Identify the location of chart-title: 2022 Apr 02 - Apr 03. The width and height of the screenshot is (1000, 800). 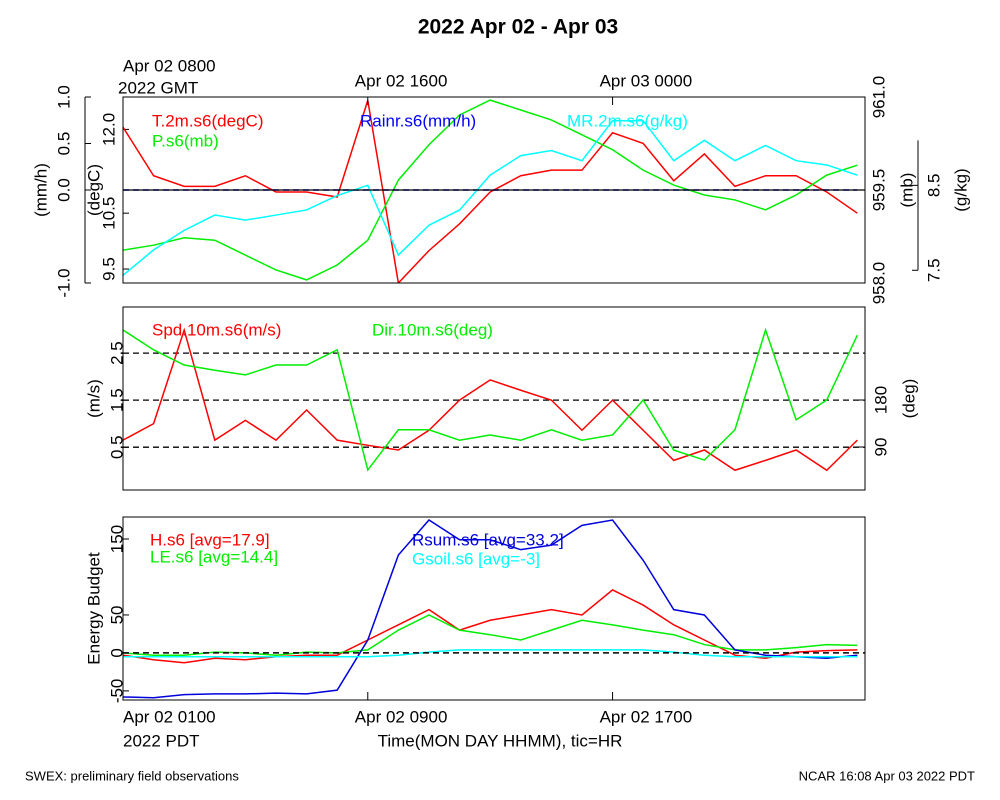
(518, 27).